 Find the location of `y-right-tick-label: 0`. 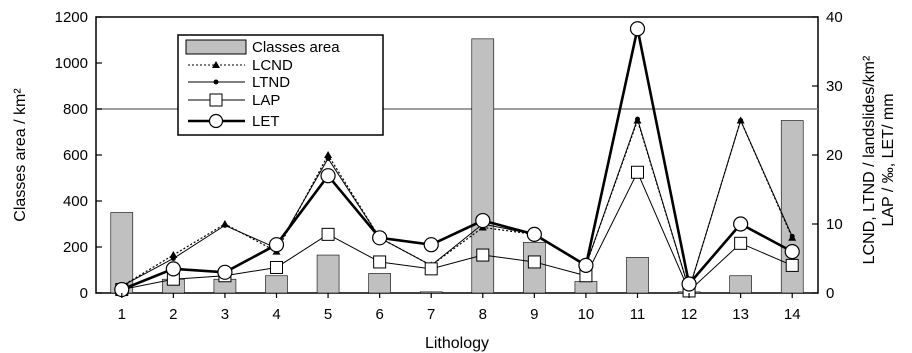

y-right-tick-label: 0 is located at coordinates (830, 293).